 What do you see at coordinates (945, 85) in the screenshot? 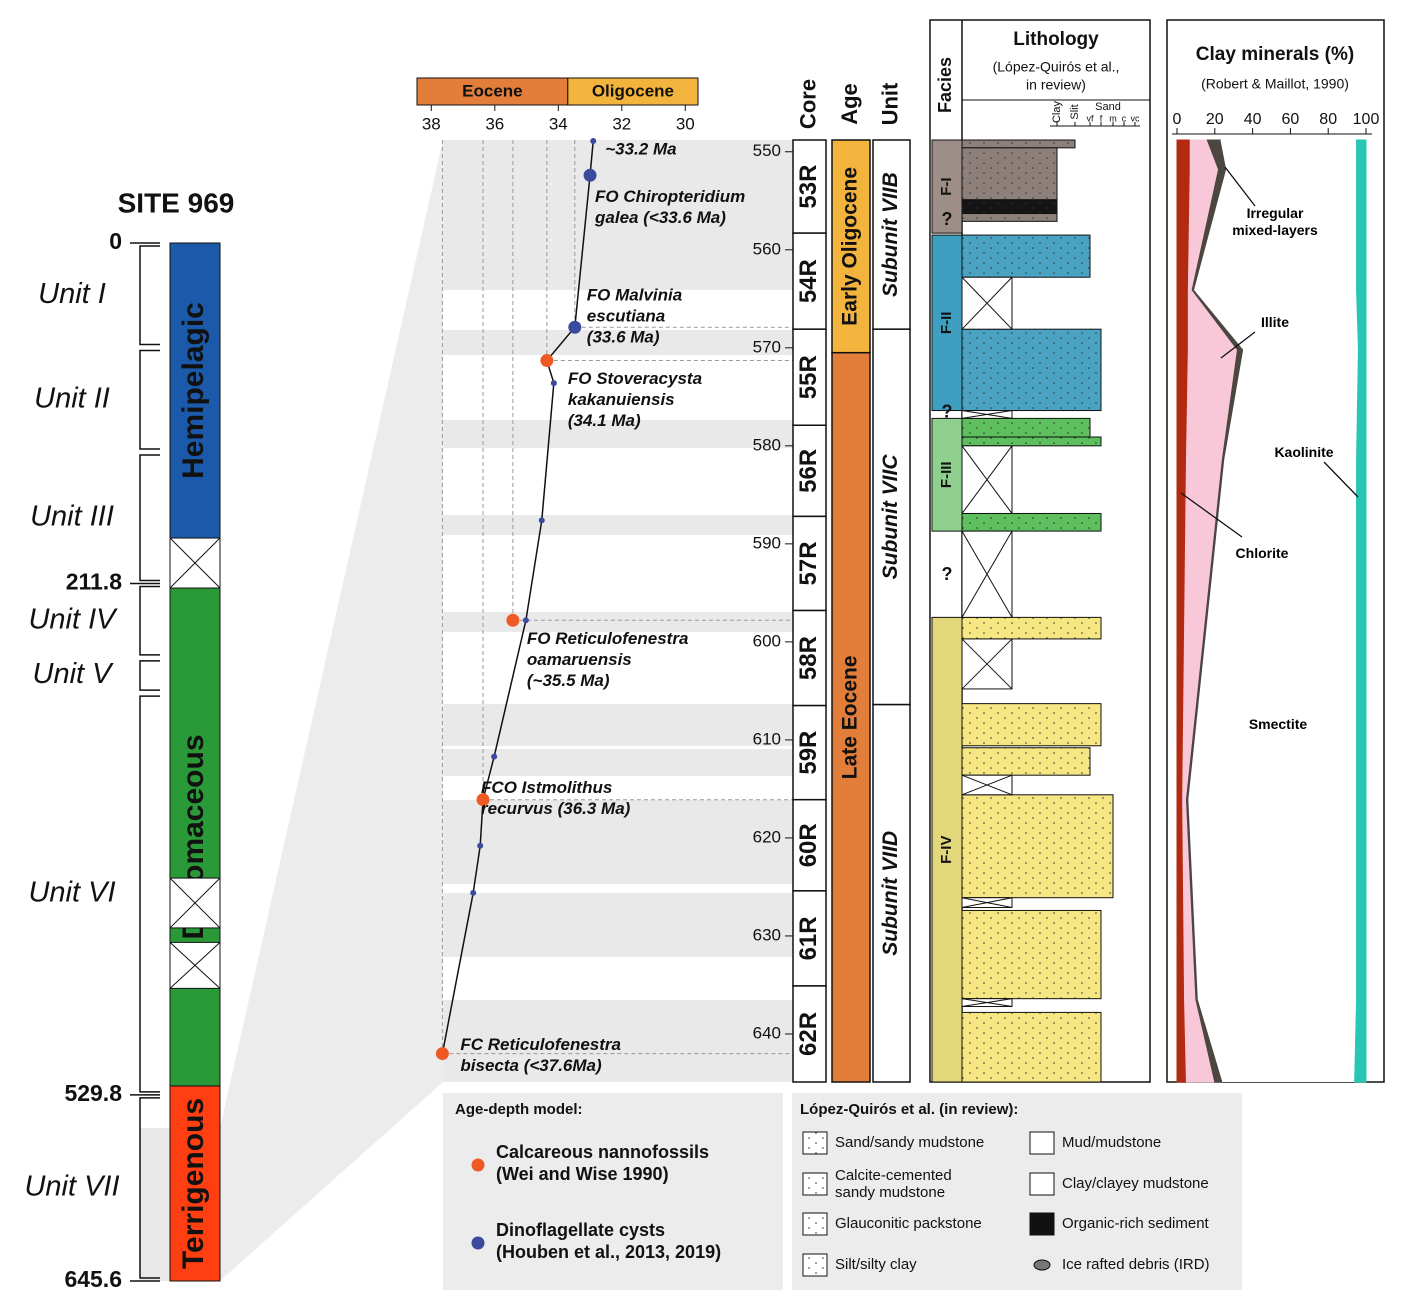
I see `facies-header: Facies` at bounding box center [945, 85].